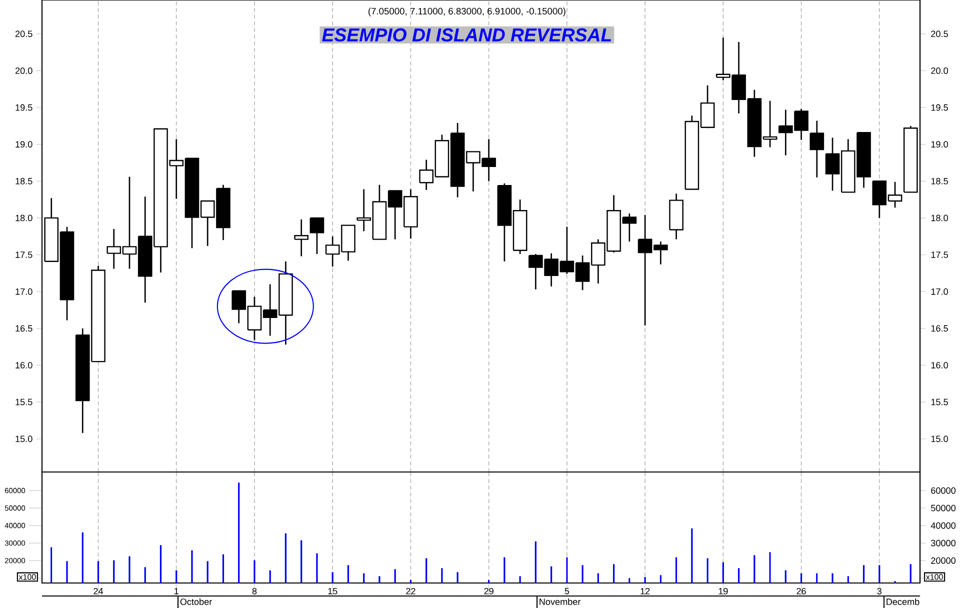 The width and height of the screenshot is (964, 608). I want to click on x-tick-label: 24, so click(99, 591).